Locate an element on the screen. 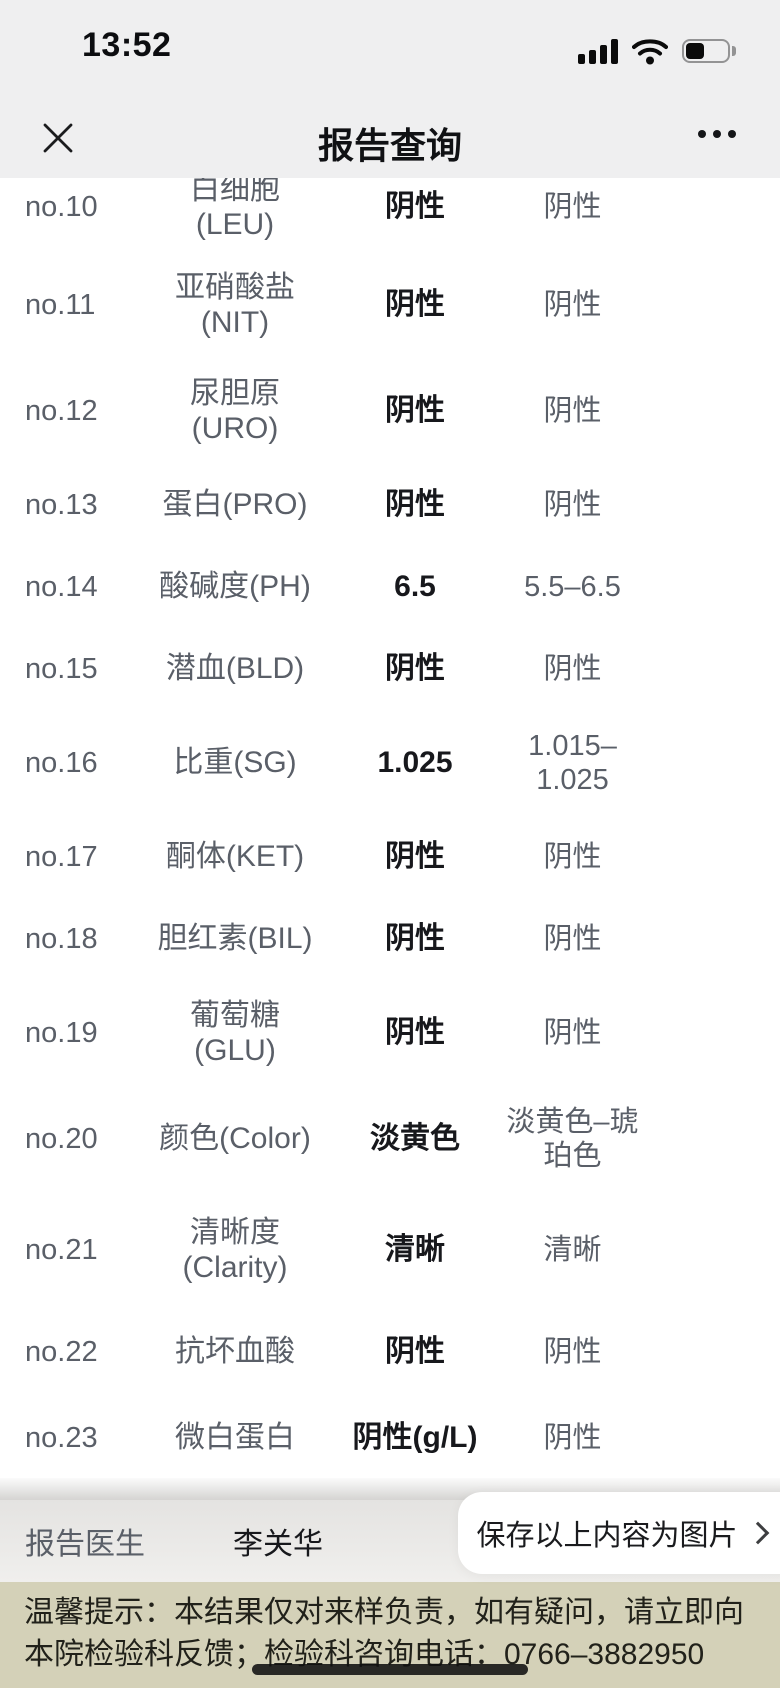  row-number: no.12 is located at coordinates (61, 410).